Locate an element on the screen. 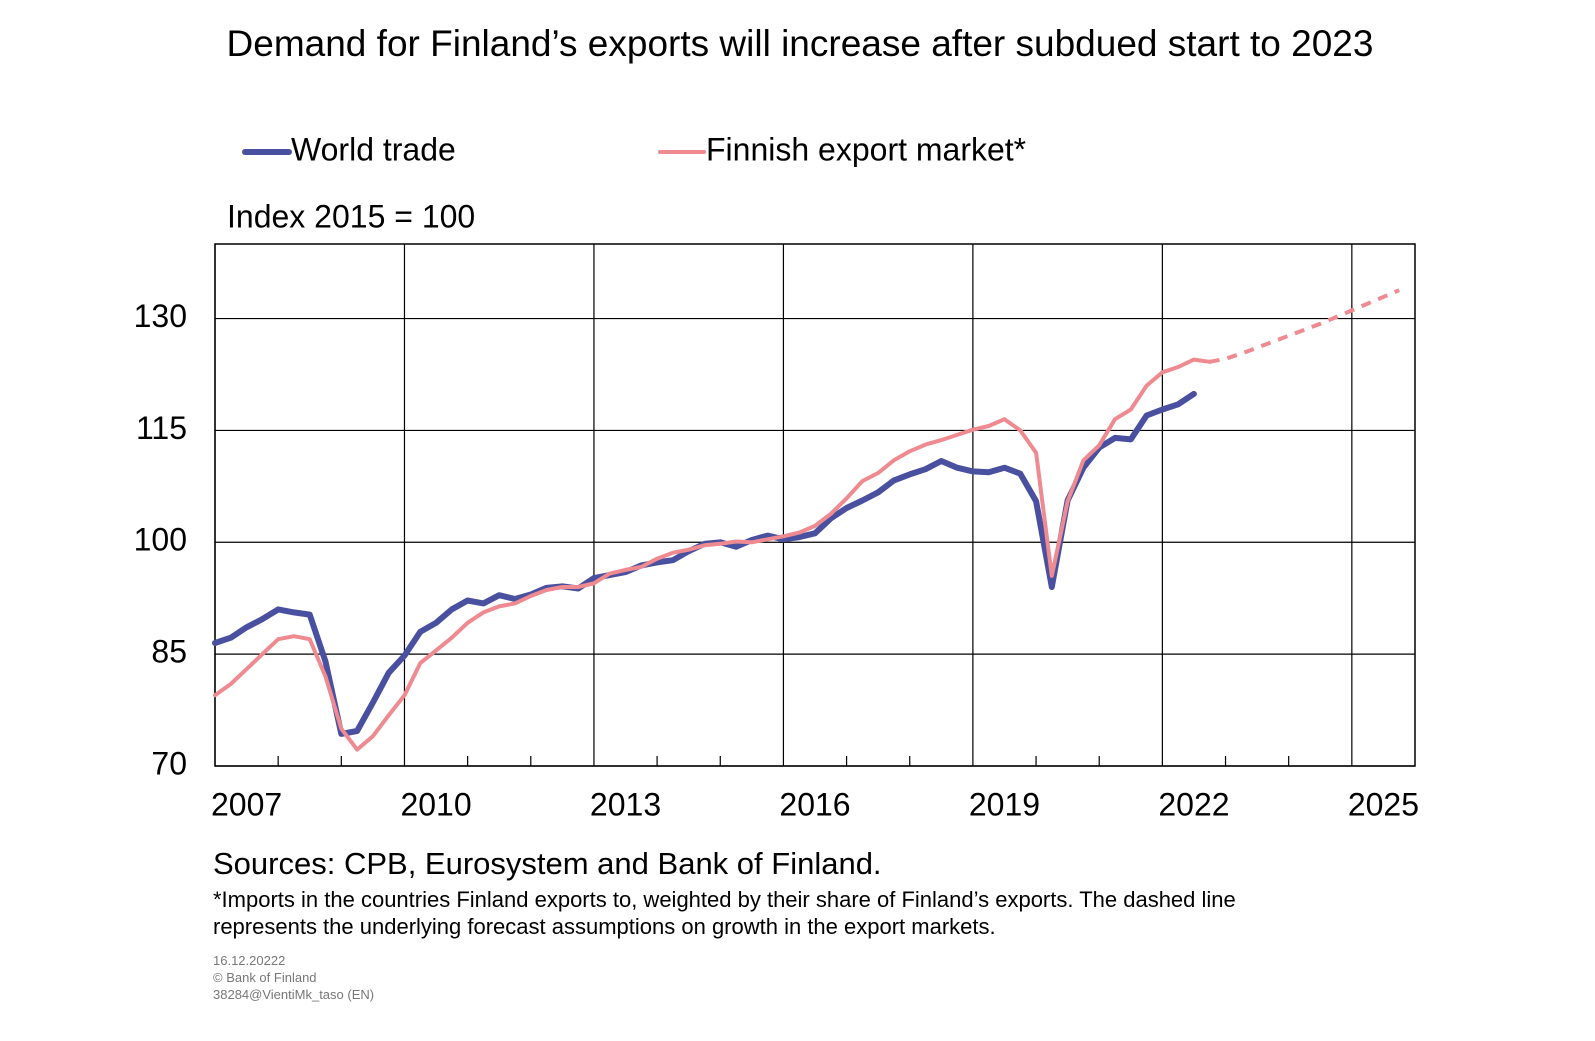  y-tick-label: 100 is located at coordinates (160, 540).